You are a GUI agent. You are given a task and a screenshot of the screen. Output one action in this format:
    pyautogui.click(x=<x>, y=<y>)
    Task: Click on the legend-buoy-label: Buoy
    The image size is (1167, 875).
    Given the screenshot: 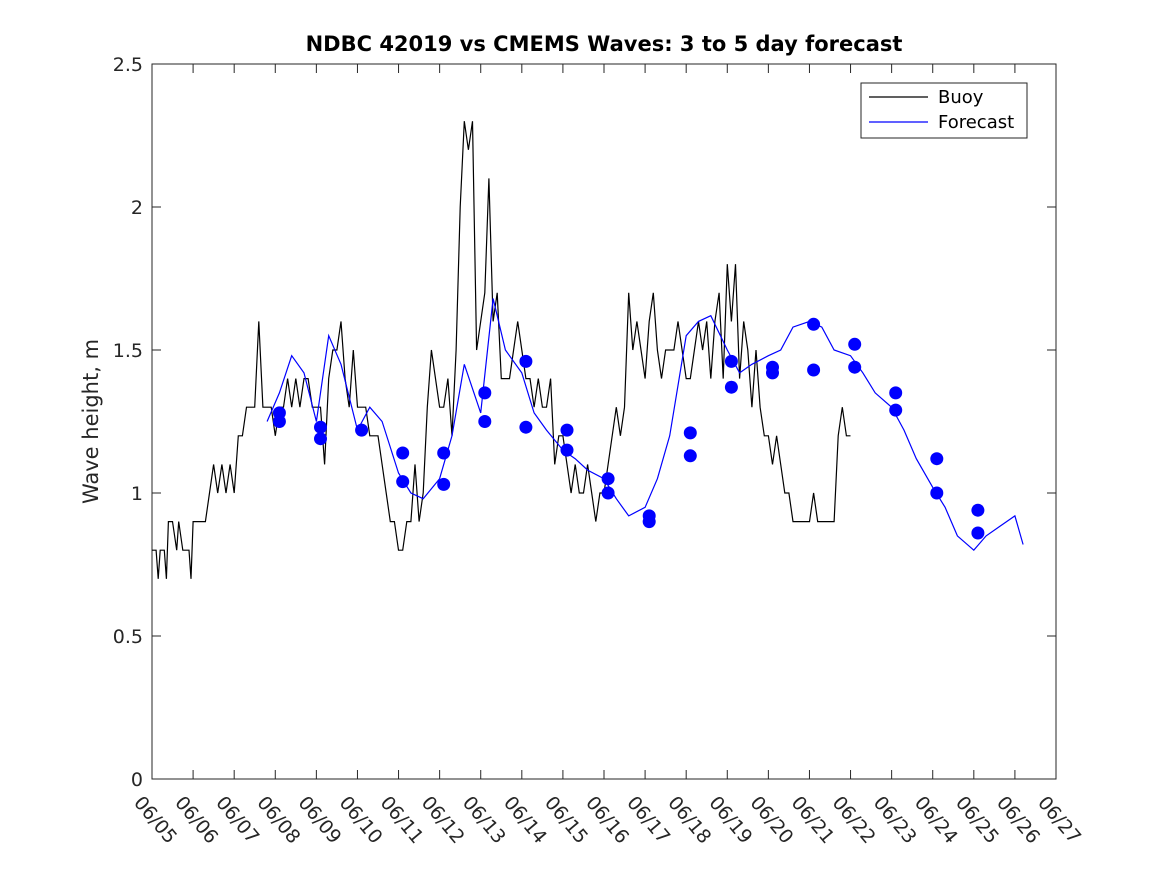 What is the action you would take?
    pyautogui.click(x=961, y=97)
    